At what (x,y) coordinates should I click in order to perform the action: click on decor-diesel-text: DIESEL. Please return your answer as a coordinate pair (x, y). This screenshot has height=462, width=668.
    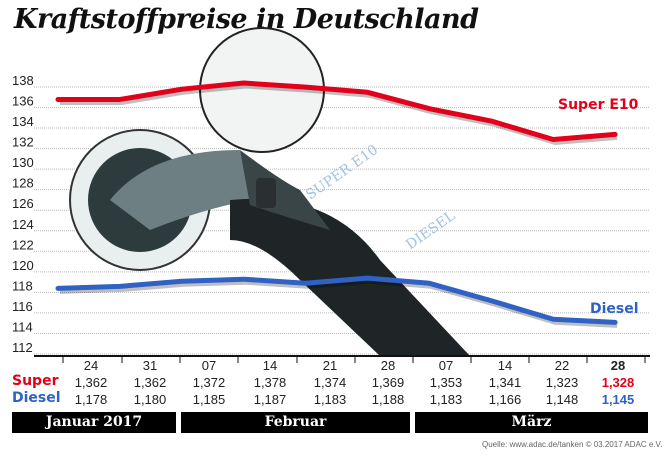
    Looking at the image, I should click on (430, 230).